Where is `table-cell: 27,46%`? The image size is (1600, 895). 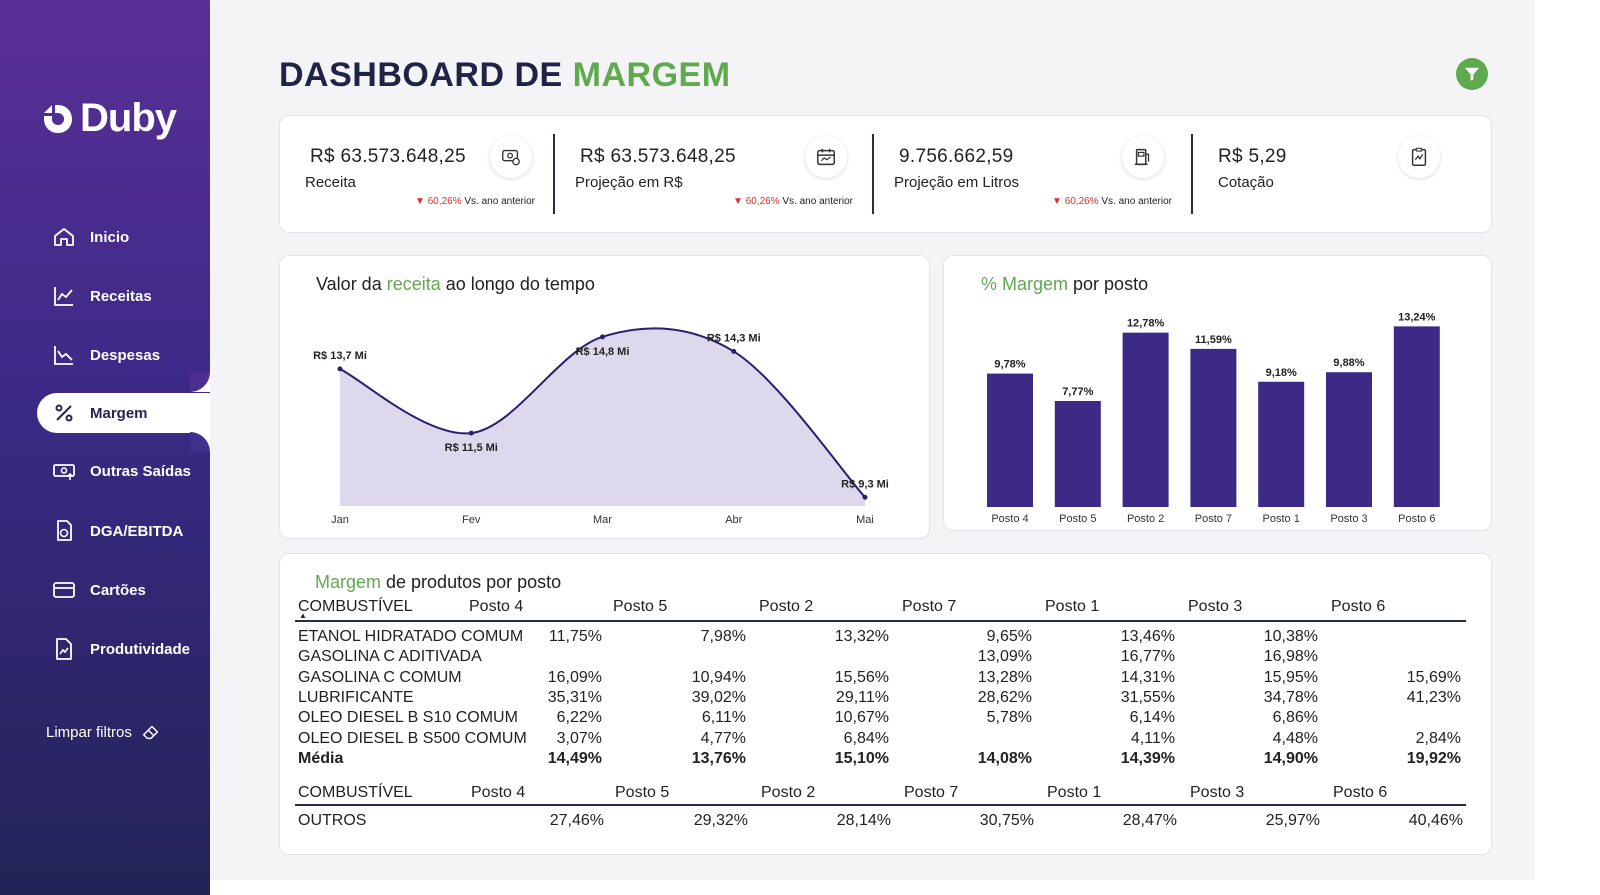
table-cell: 27,46% is located at coordinates (576, 820).